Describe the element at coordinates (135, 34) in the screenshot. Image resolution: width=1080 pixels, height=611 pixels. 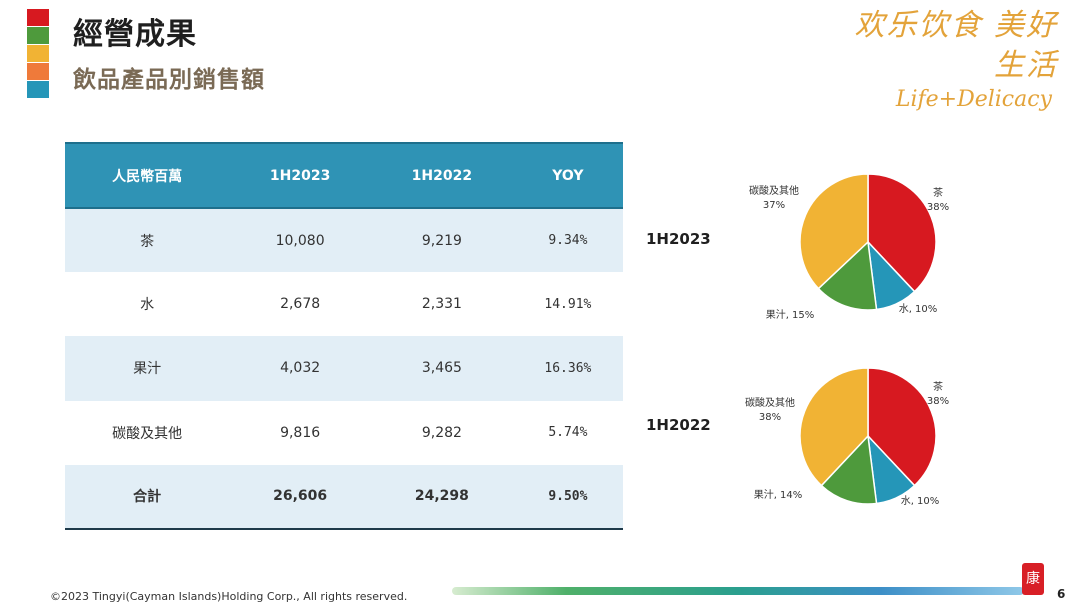
I see `page-title: 經營成果` at that location.